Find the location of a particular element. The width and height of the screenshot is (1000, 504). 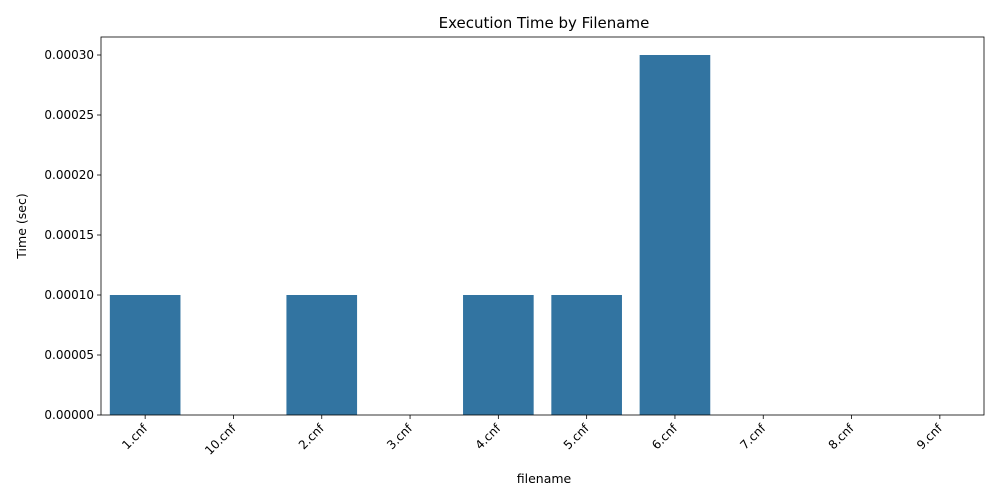

x-tick-label: 3.cnf is located at coordinates (400, 437).